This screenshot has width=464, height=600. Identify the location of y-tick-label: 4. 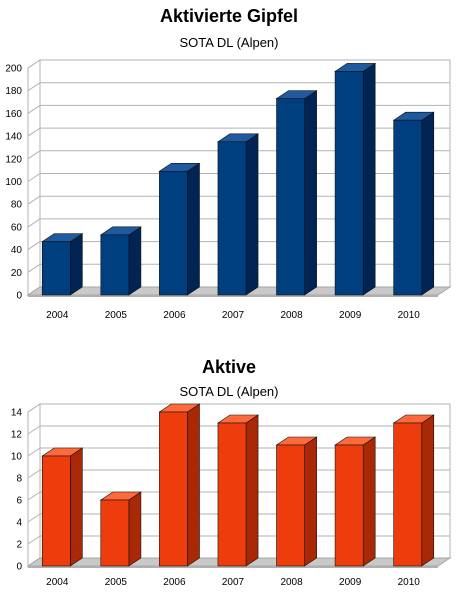
(19, 523).